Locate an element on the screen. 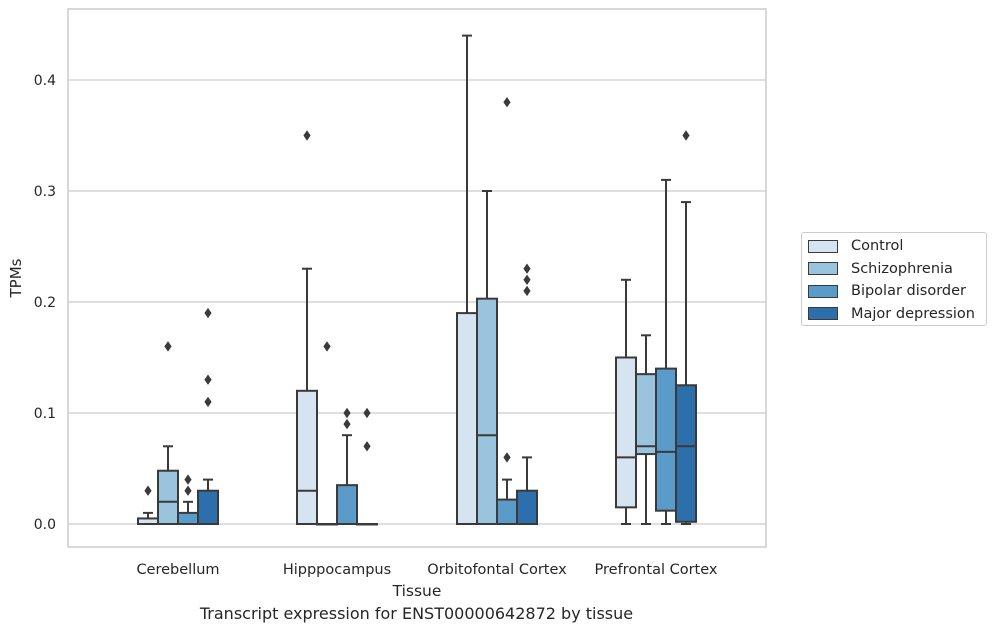  x-tick-label: Orbitofontal Cortex is located at coordinates (497, 570).